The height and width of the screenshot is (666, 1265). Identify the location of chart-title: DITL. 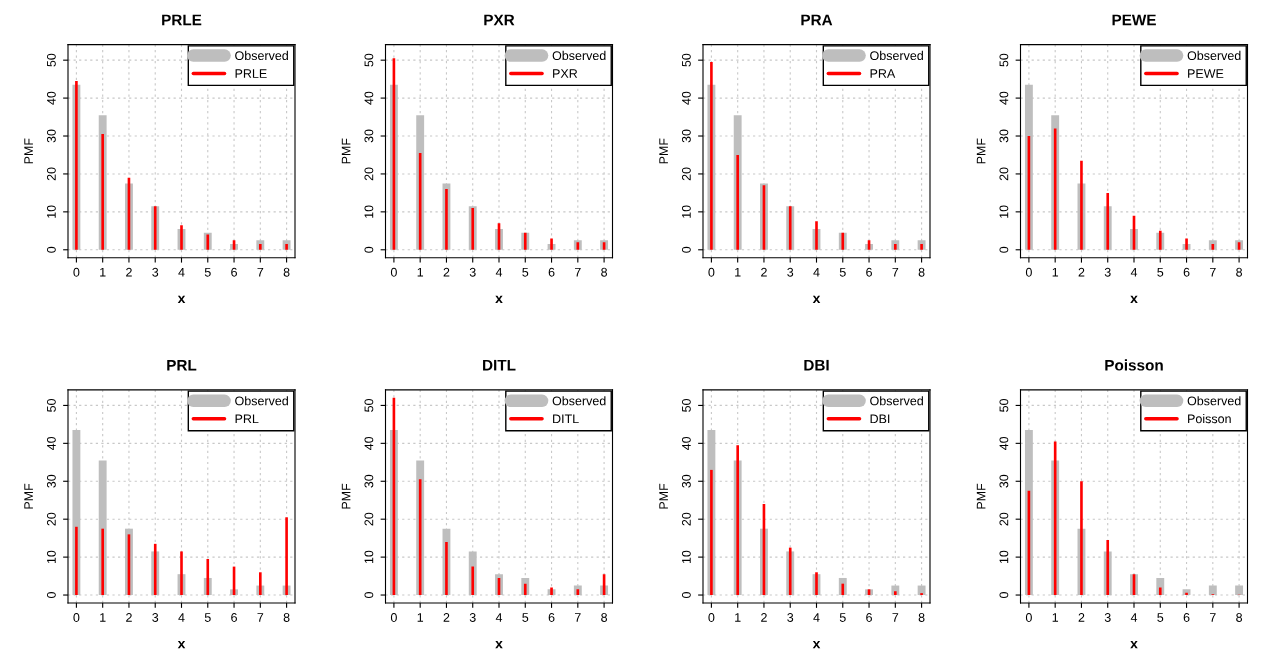
(499, 365).